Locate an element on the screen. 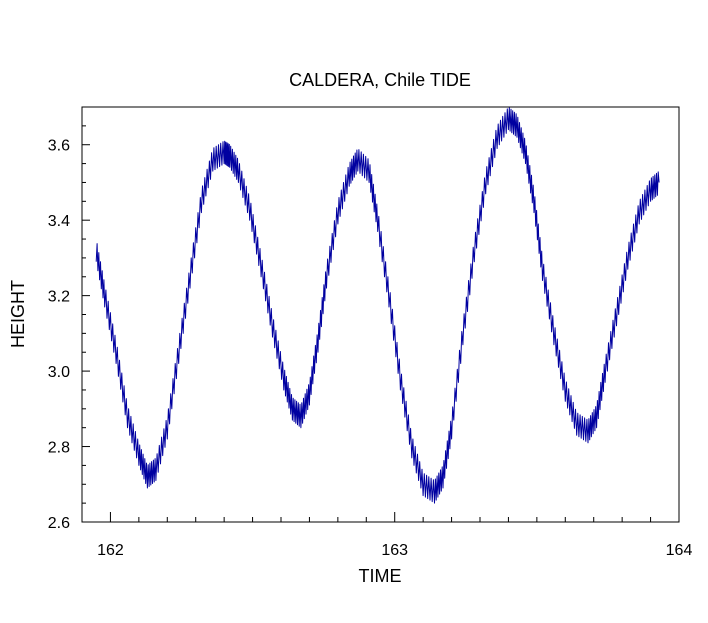  y-tick-label: 2.6 is located at coordinates (59, 523).